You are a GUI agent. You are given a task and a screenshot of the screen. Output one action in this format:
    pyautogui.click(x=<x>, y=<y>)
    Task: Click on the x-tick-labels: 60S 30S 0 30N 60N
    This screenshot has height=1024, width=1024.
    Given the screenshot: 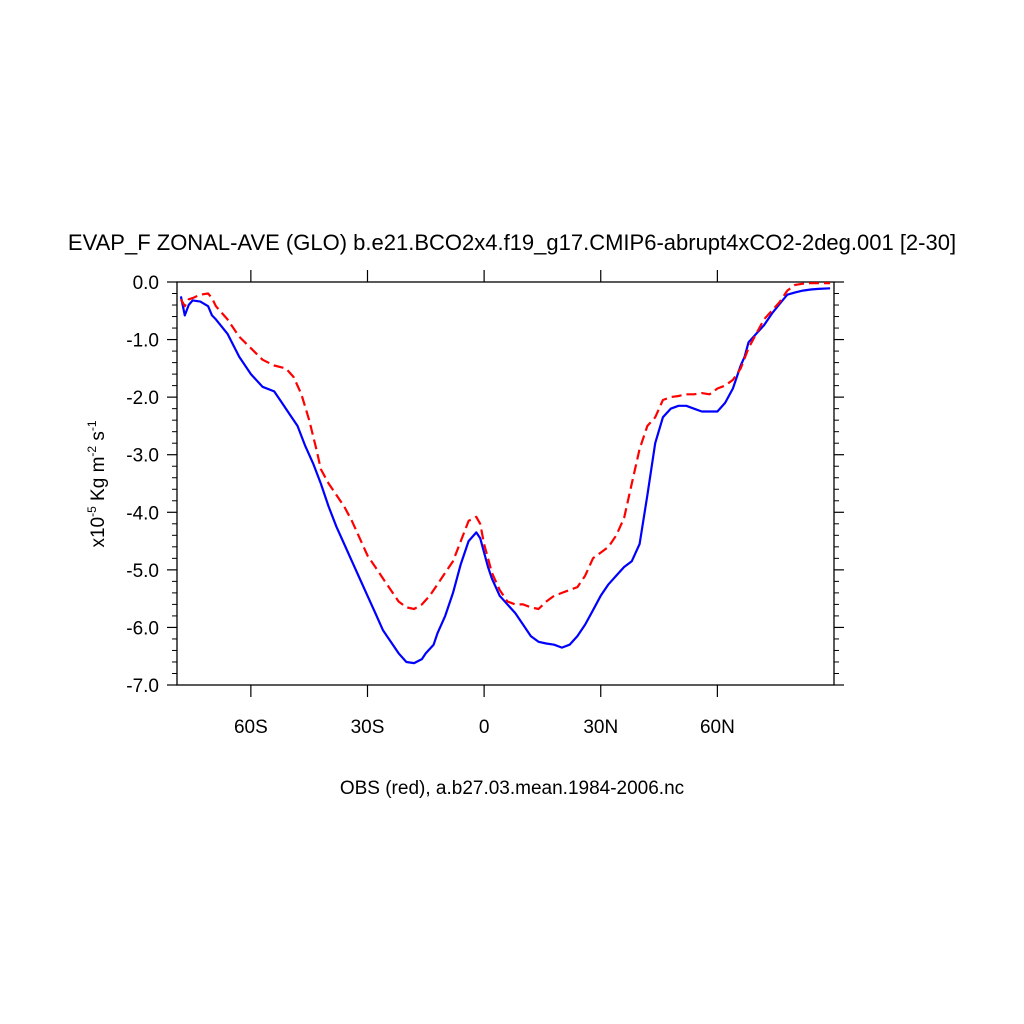 What is the action you would take?
    pyautogui.click(x=484, y=727)
    